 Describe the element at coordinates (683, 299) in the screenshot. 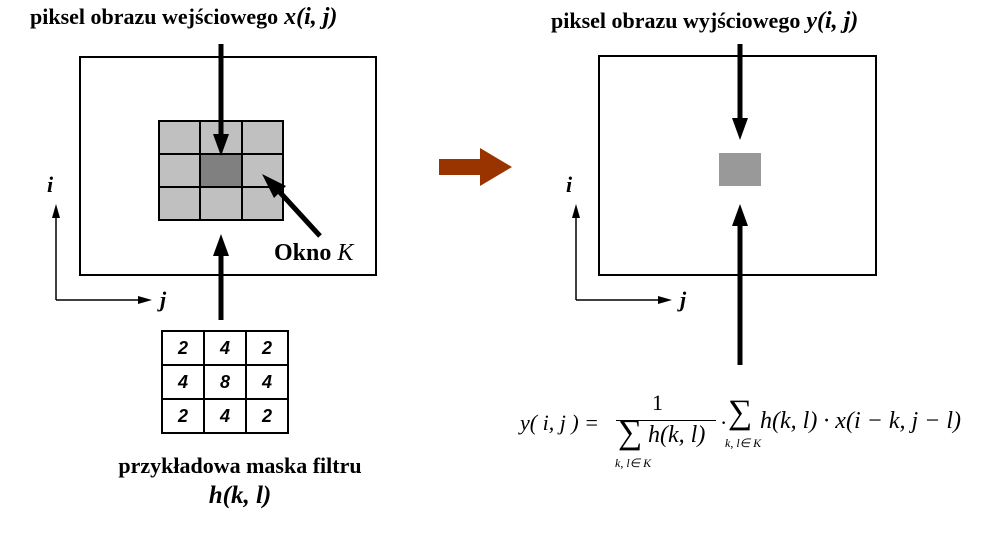

I see `right-axis-j-label: j` at that location.